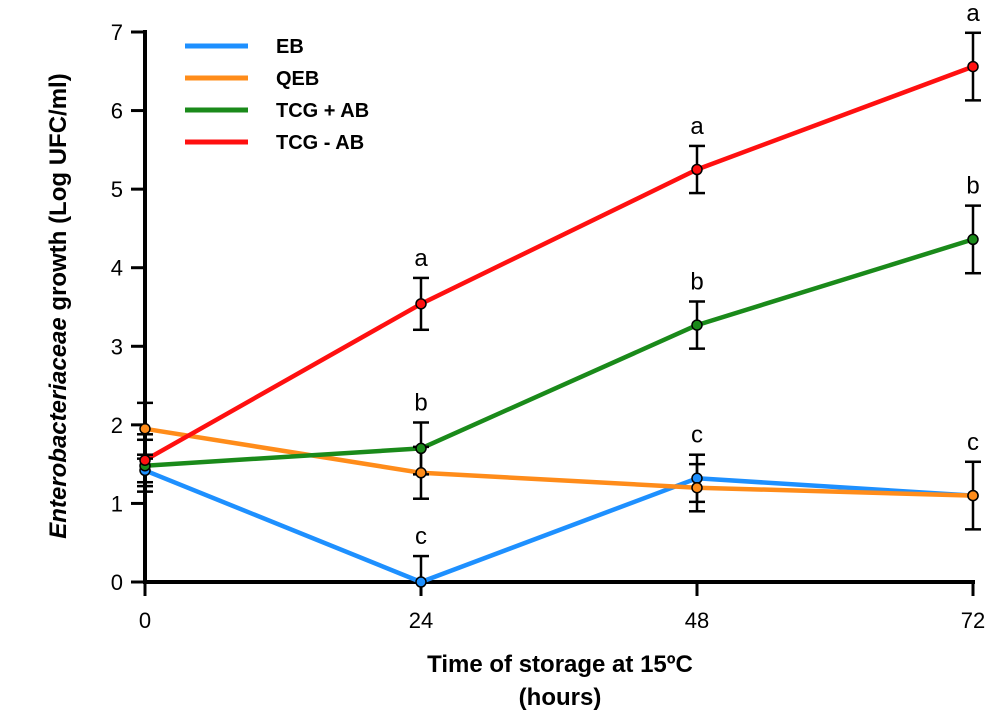 The height and width of the screenshot is (713, 997). I want to click on x-axis-title-units: (hours), so click(560, 697).